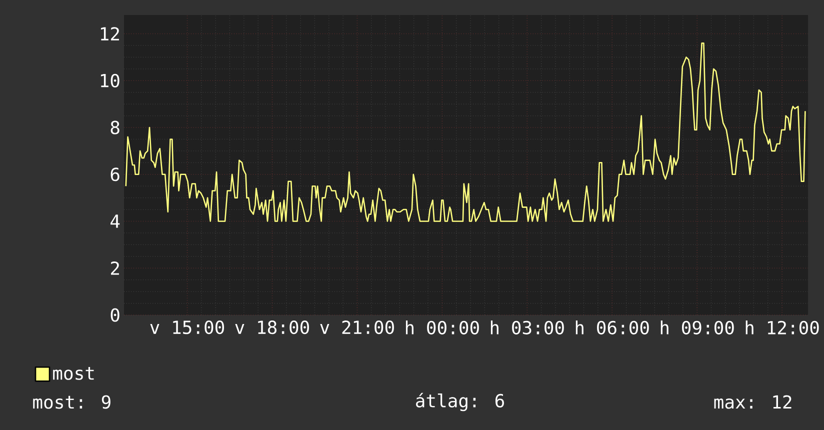 The height and width of the screenshot is (430, 824). Describe the element at coordinates (527, 327) in the screenshot. I see `x-tick-label: h 03:00` at that location.